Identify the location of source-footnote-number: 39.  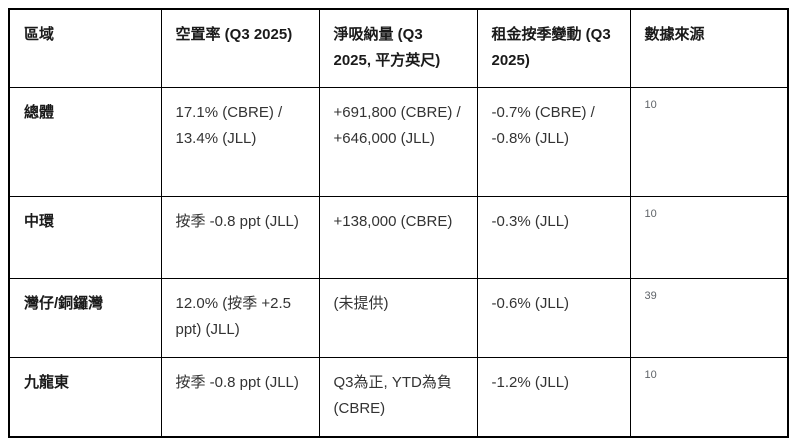
(650, 296).